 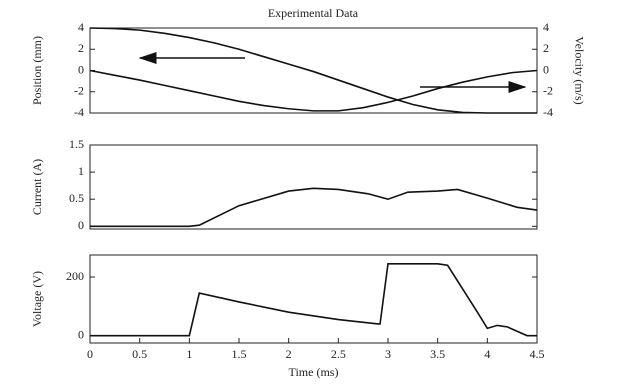 I want to click on x-tick-label: 0.5, so click(x=139, y=354).